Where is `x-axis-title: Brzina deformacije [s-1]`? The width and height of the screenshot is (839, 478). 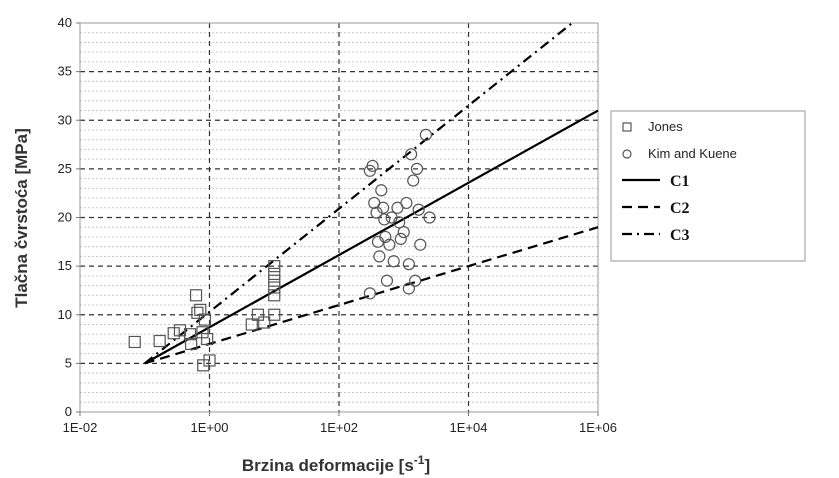
x-axis-title: Brzina deformacije [s-1] is located at coordinates (336, 464).